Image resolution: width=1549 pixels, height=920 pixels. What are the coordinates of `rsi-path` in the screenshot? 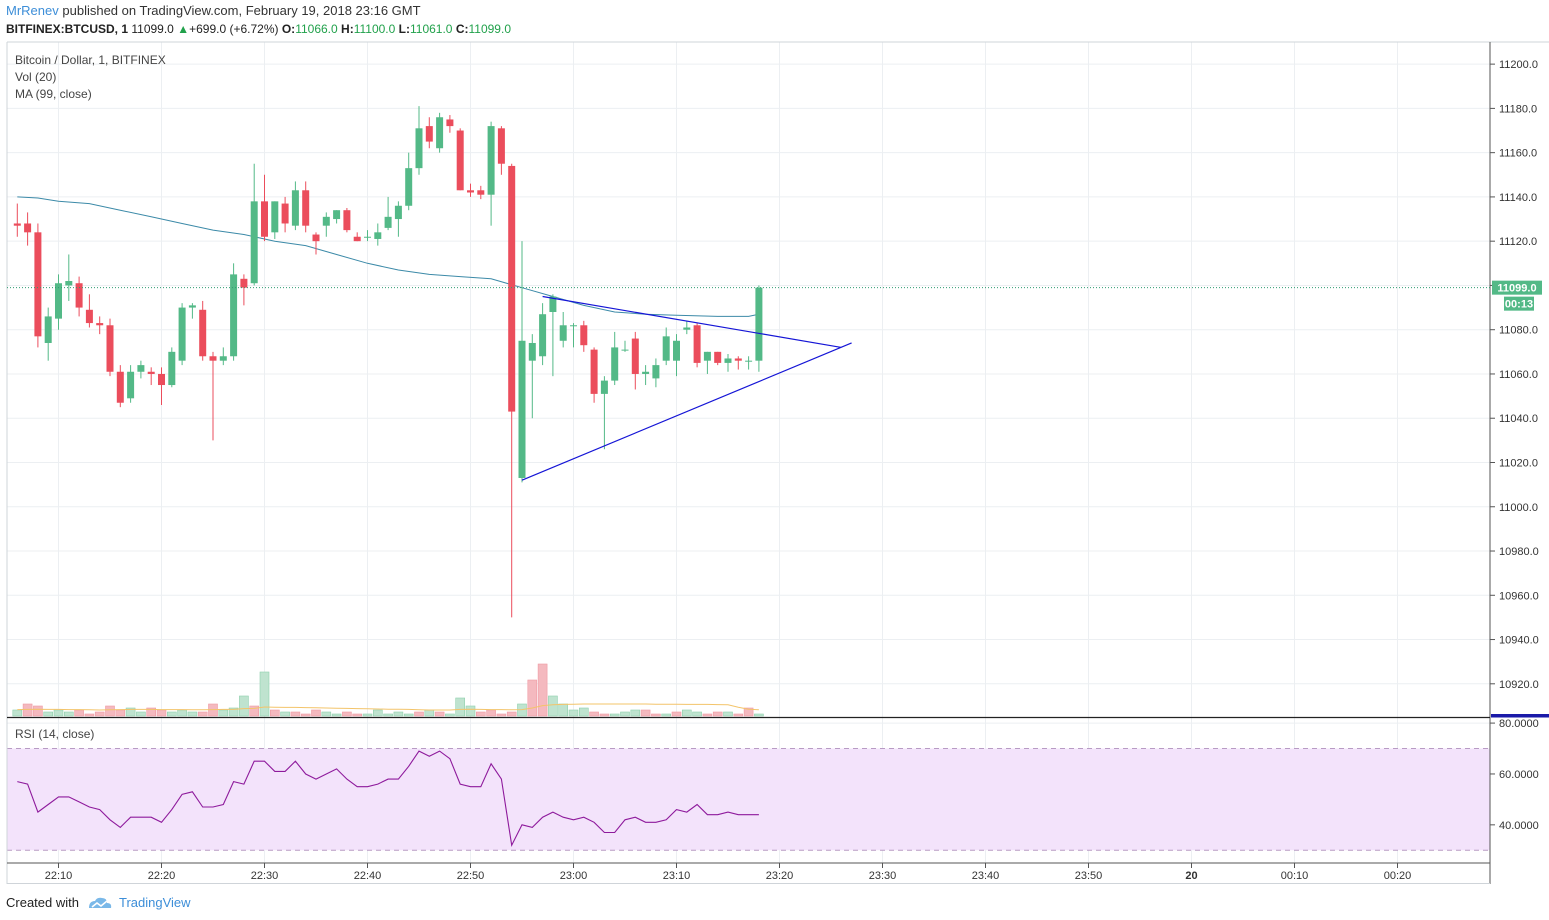 It's located at (388, 798).